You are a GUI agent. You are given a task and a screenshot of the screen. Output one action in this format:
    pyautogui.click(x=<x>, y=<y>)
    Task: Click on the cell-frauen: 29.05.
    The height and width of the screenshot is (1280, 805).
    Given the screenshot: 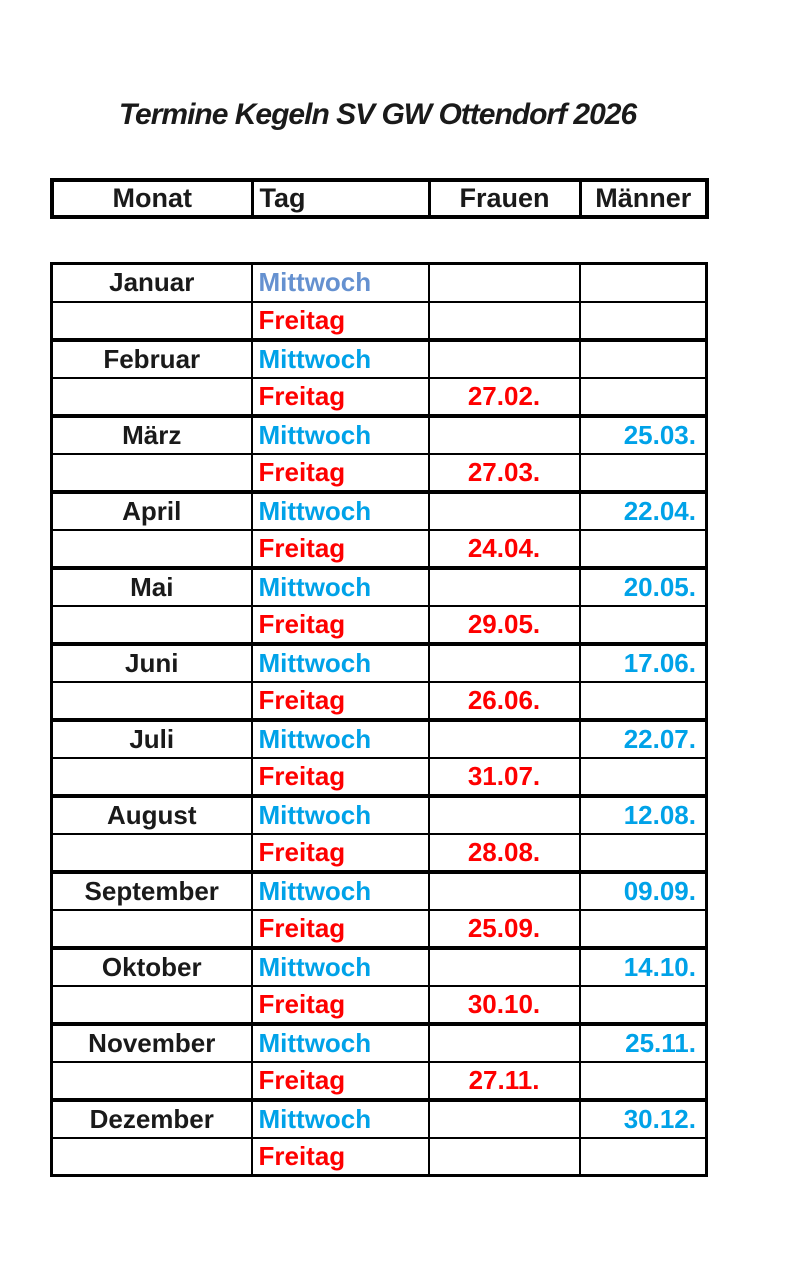 What is the action you would take?
    pyautogui.click(x=504, y=624)
    